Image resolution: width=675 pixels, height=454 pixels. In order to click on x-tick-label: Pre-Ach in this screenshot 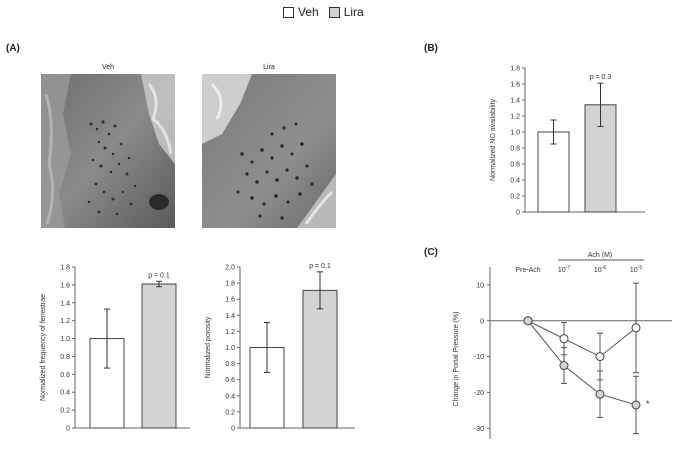, I will do `click(527, 270)`.